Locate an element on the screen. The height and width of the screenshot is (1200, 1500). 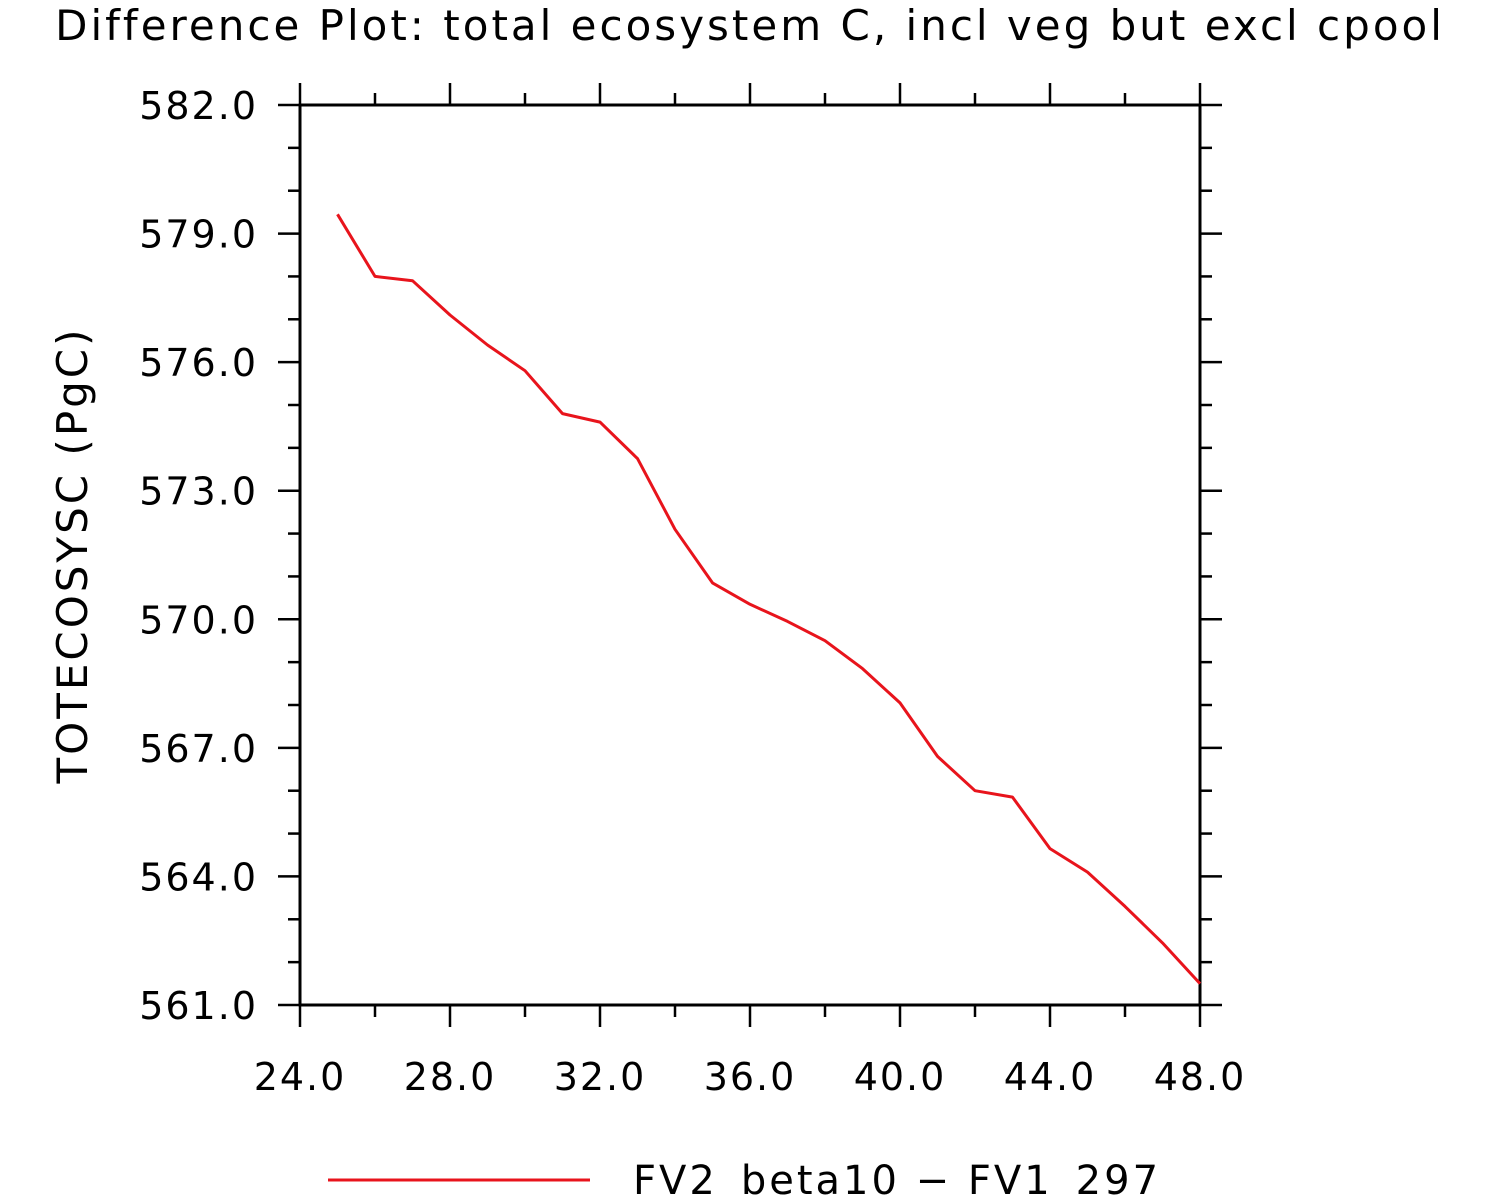
y-tick-label: 564.0 is located at coordinates (198, 877).